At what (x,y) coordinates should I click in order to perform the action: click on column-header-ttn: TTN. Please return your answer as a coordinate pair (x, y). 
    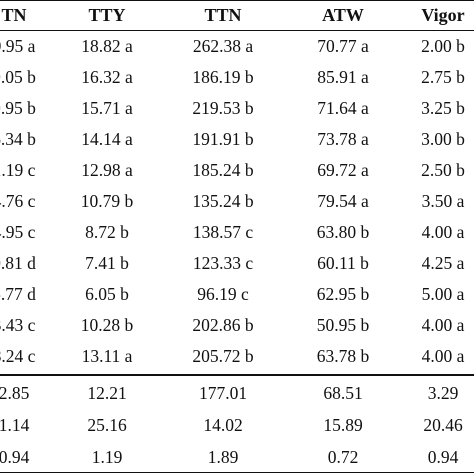
    Looking at the image, I should click on (223, 15).